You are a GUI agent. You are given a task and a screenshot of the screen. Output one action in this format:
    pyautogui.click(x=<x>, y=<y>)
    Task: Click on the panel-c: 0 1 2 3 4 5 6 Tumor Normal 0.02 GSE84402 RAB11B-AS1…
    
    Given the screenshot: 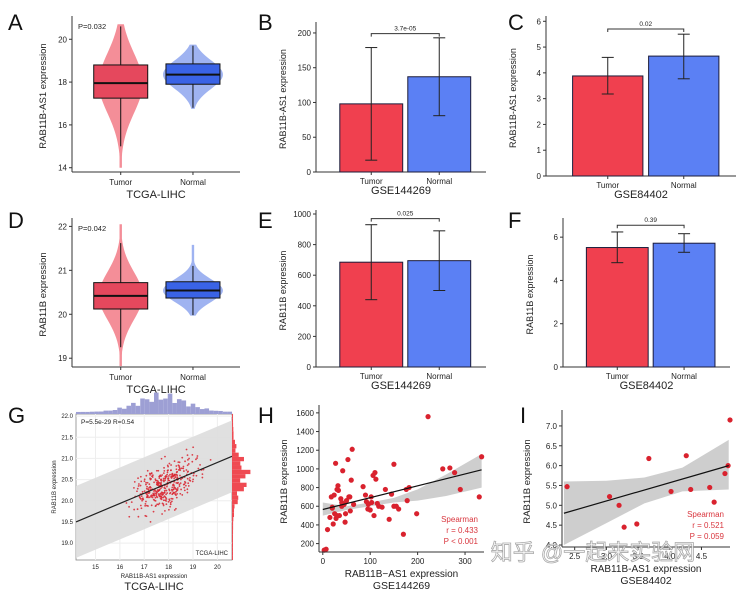 What is the action you would take?
    pyautogui.click(x=622, y=108)
    